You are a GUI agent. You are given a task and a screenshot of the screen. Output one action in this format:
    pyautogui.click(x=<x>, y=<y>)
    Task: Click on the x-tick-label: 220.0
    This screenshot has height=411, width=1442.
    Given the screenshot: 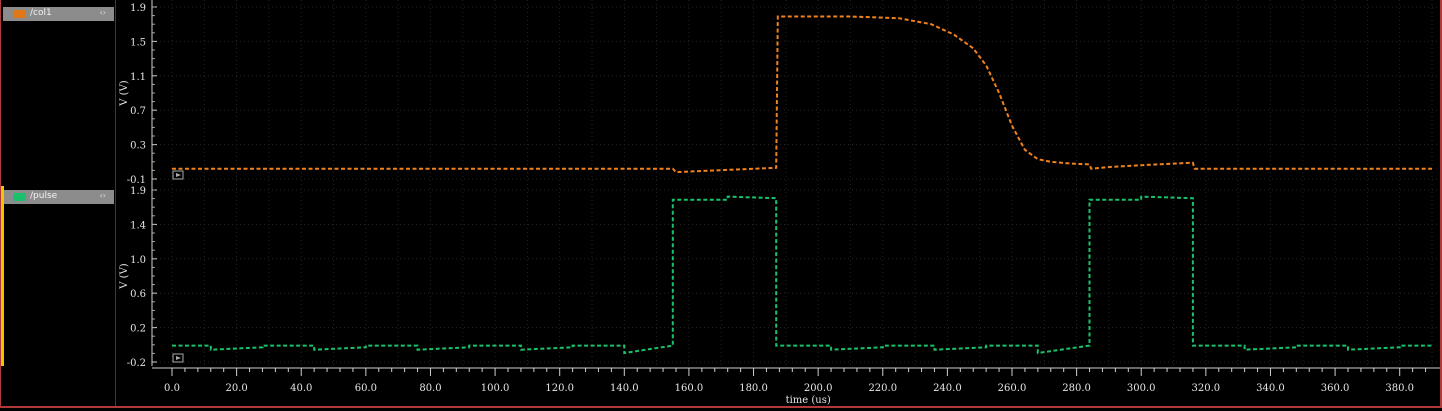 What is the action you would take?
    pyautogui.click(x=882, y=388)
    